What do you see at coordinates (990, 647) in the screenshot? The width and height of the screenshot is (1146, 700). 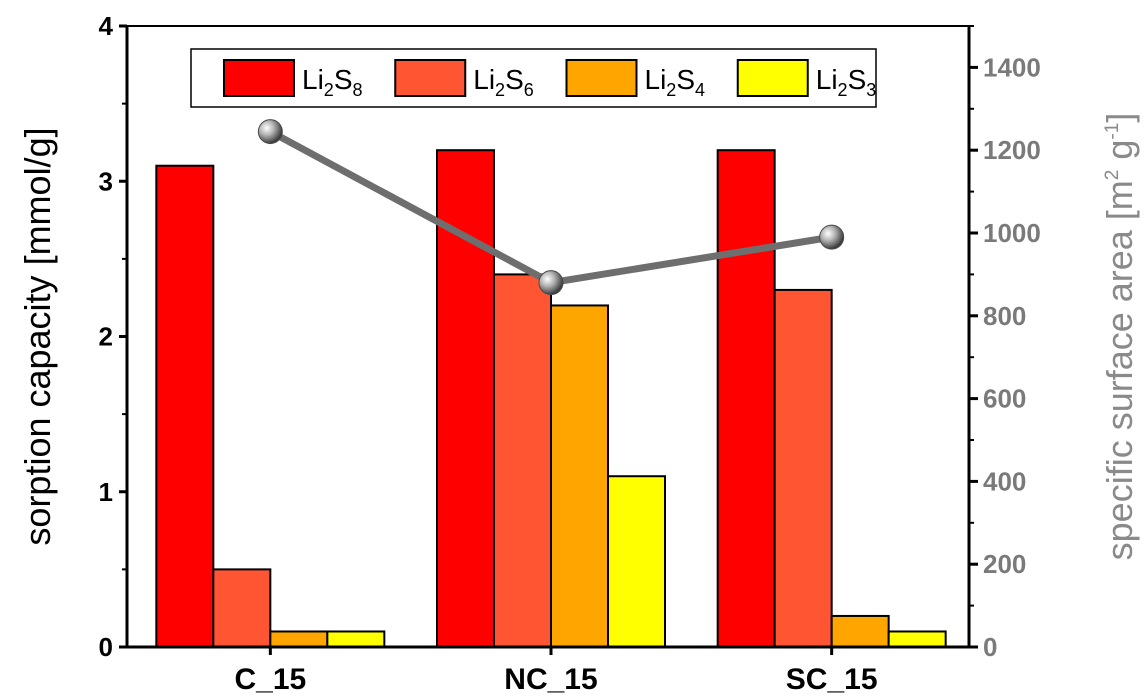 I see `y2-tick-label: 0` at bounding box center [990, 647].